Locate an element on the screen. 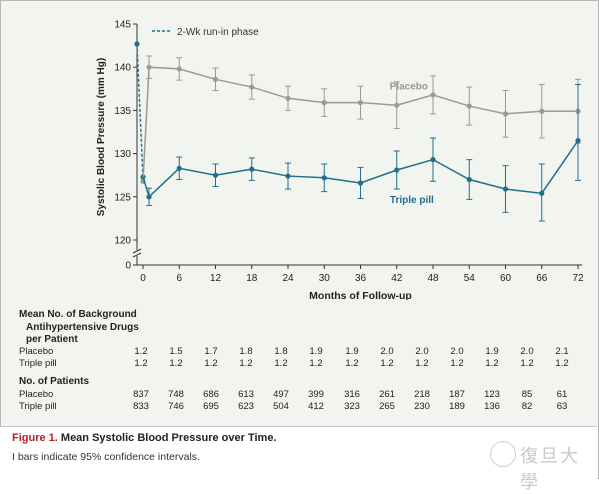 The image size is (599, 494). y-axis-break-mark is located at coordinates (137, 255).